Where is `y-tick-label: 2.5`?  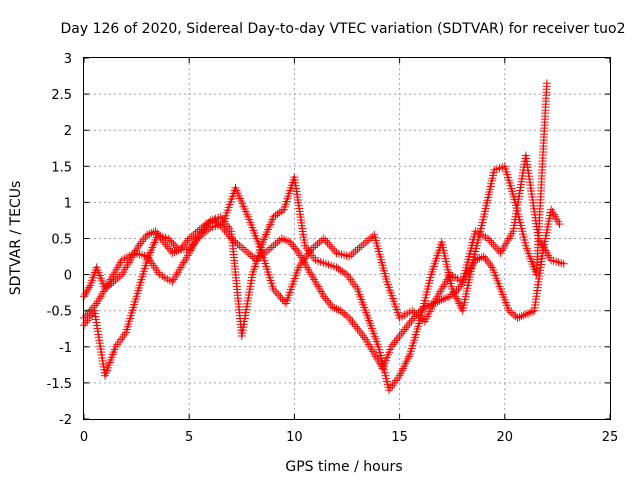
y-tick-label: 2.5 is located at coordinates (61, 95).